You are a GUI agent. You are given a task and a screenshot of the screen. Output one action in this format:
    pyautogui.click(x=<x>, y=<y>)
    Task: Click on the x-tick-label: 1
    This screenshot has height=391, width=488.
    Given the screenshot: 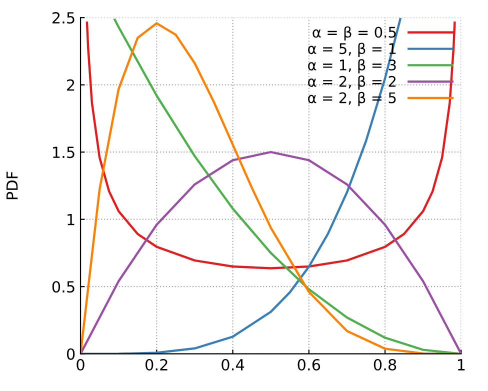 What is the action you would take?
    pyautogui.click(x=461, y=364)
    